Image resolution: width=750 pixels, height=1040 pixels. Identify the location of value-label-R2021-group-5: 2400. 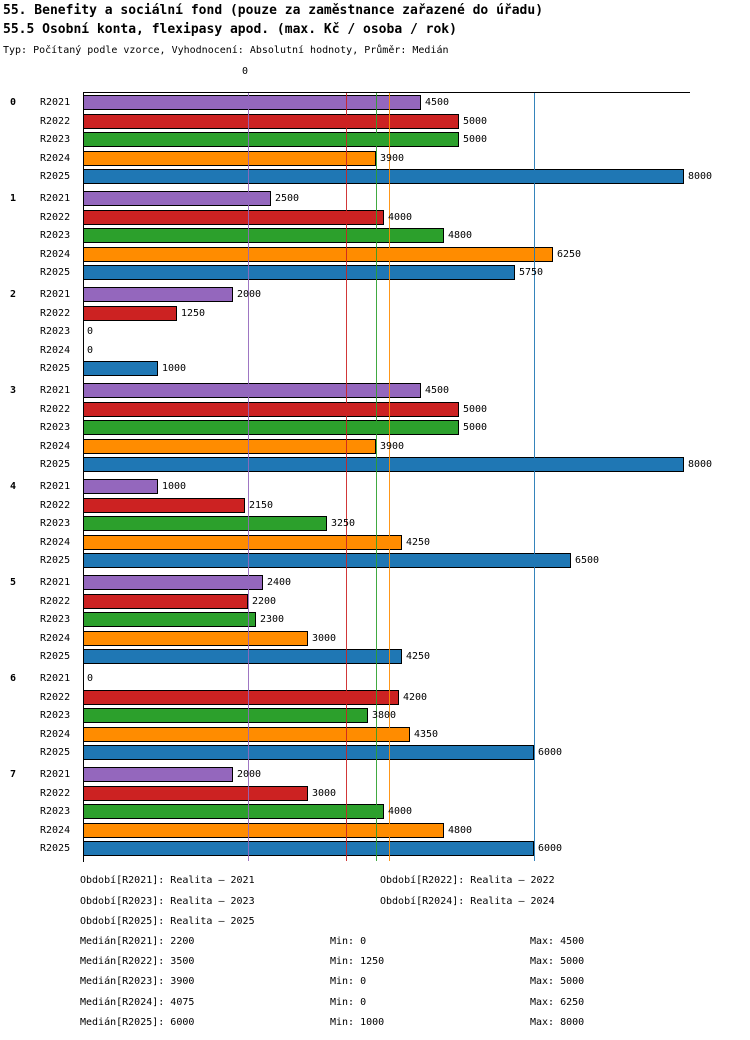
(279, 582).